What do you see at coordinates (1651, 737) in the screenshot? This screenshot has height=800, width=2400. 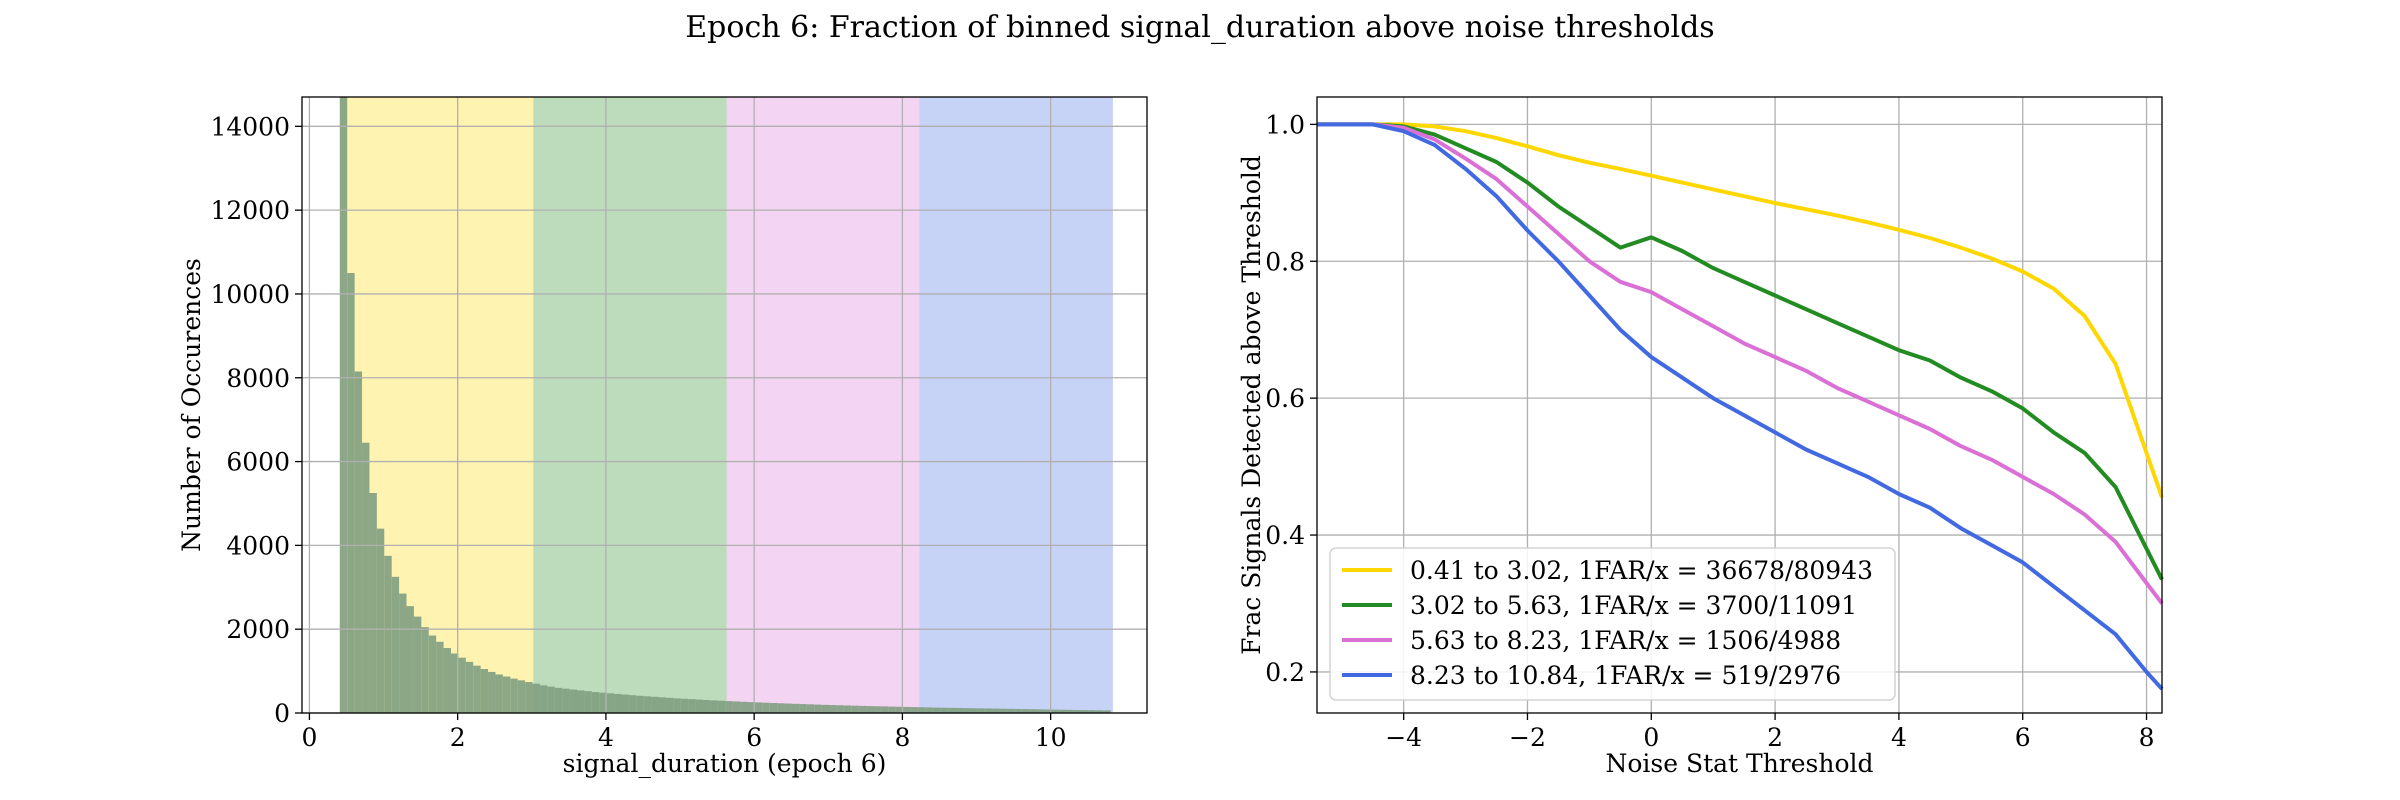 I see `x-tick-label: 0` at bounding box center [1651, 737].